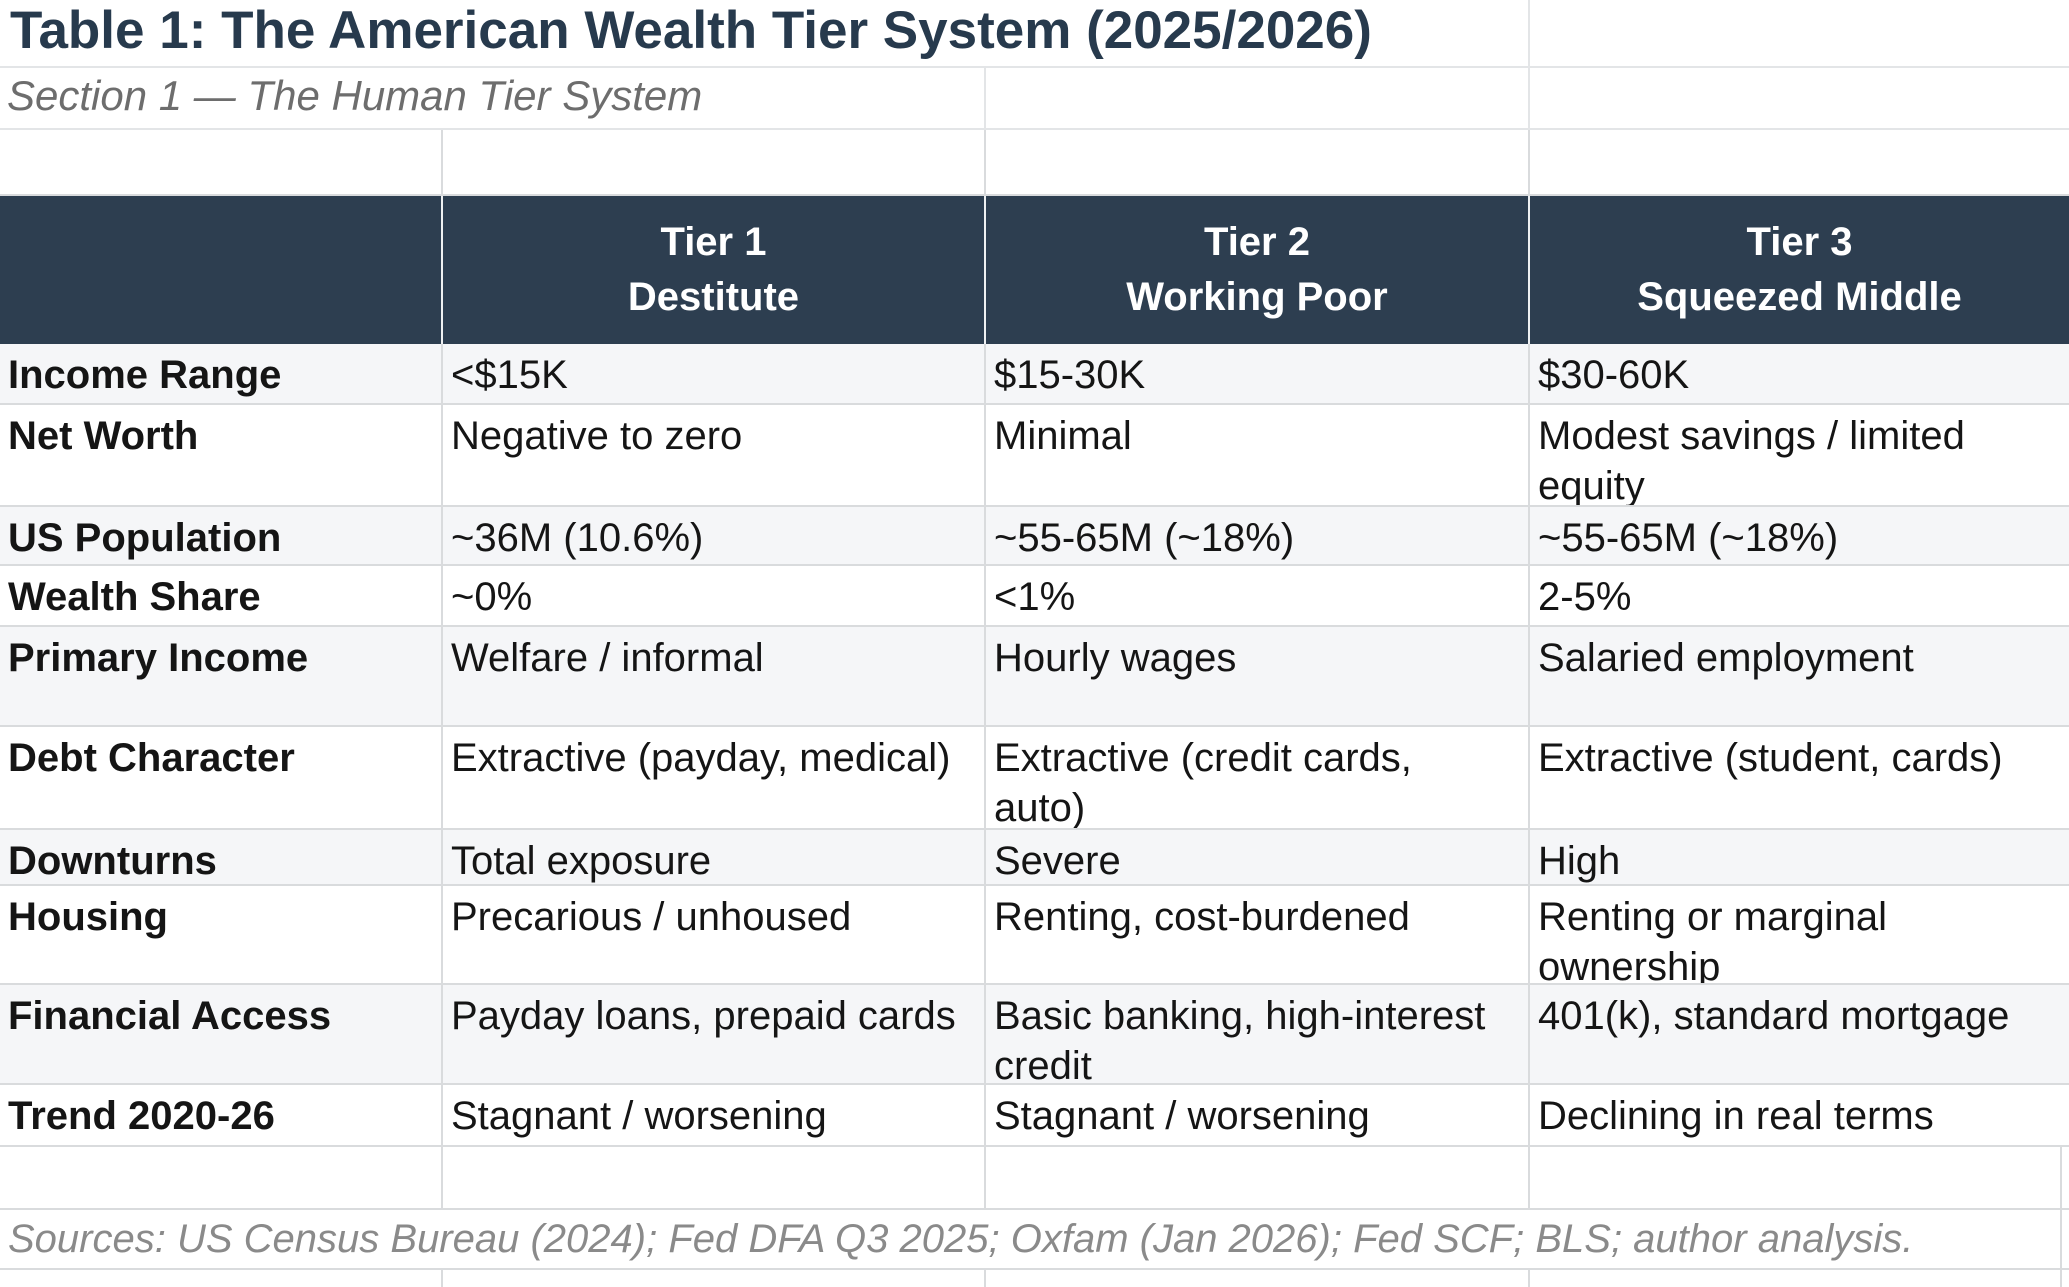 Image resolution: width=2069 pixels, height=1287 pixels. Describe the element at coordinates (1258, 857) in the screenshot. I see `cell-tier2: Severe` at that location.